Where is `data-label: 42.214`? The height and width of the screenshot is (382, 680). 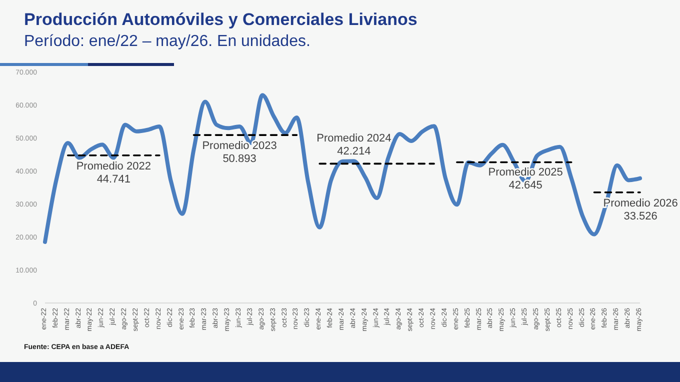 data-label: 42.214 is located at coordinates (354, 152).